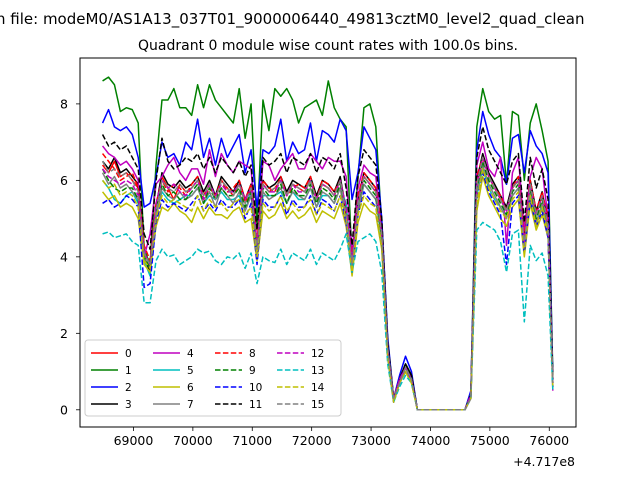 The image size is (640, 480). Describe the element at coordinates (190, 388) in the screenshot. I see `legend-label-6: 6` at that location.